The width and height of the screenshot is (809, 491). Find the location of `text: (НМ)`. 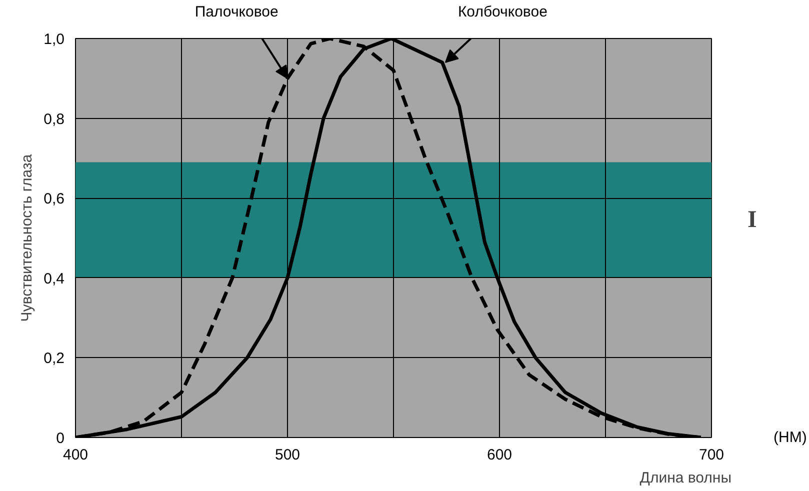

text: (НМ) is located at coordinates (790, 437).